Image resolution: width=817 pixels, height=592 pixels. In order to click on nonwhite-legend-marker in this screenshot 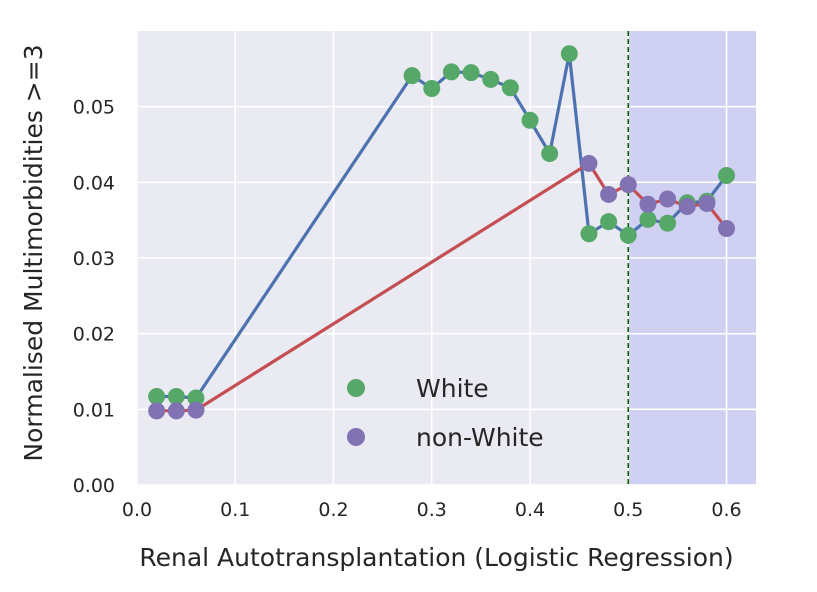, I will do `click(356, 437)`.